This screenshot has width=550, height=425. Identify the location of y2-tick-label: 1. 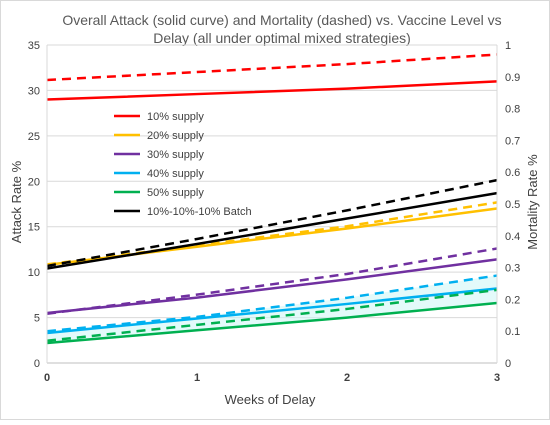
(508, 46).